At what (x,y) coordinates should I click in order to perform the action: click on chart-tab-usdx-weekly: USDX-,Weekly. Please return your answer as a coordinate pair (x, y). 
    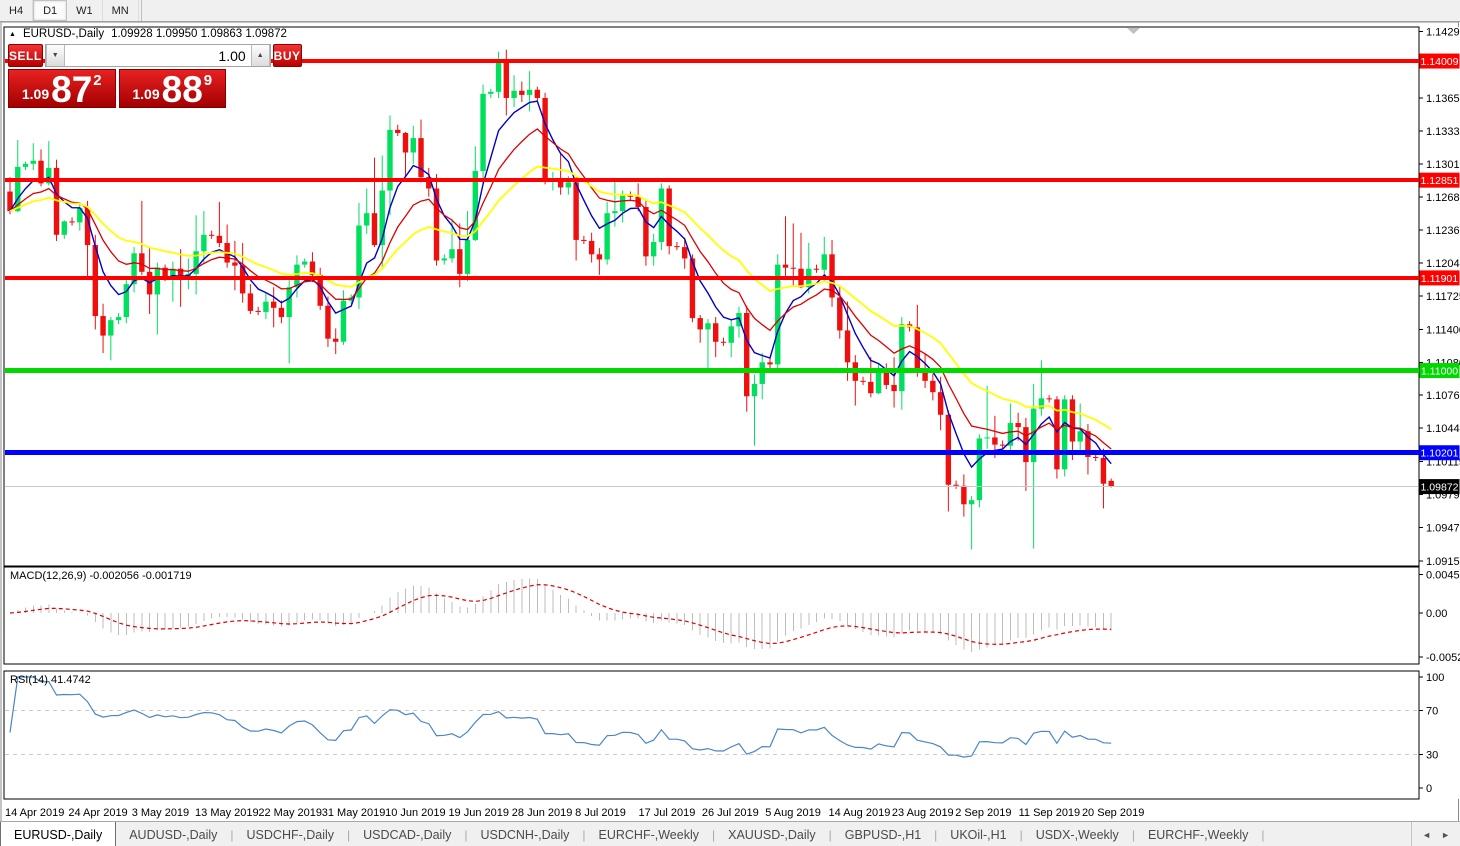
    Looking at the image, I should click on (1077, 834).